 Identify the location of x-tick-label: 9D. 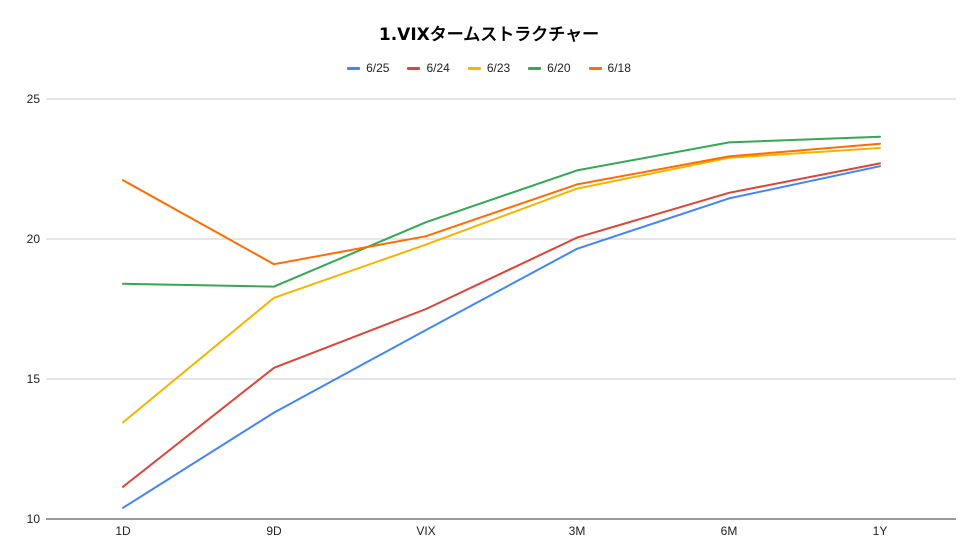
(274, 531).